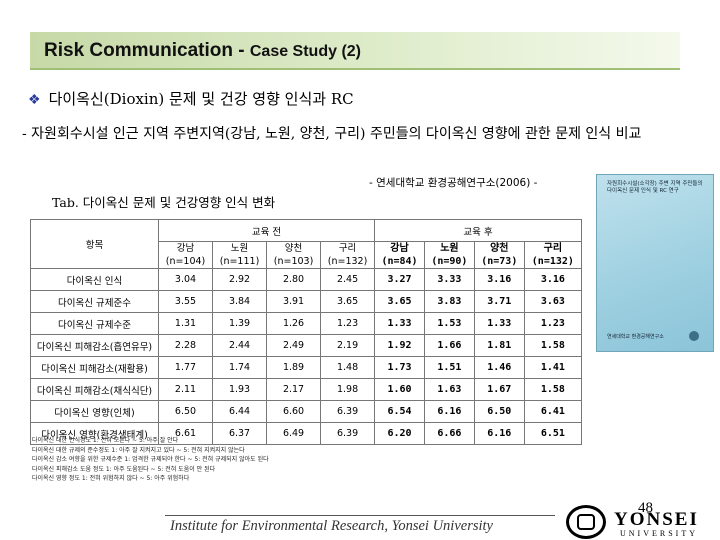  What do you see at coordinates (94, 301) in the screenshot?
I see `row-label: 다이옥신 규제준수` at bounding box center [94, 301].